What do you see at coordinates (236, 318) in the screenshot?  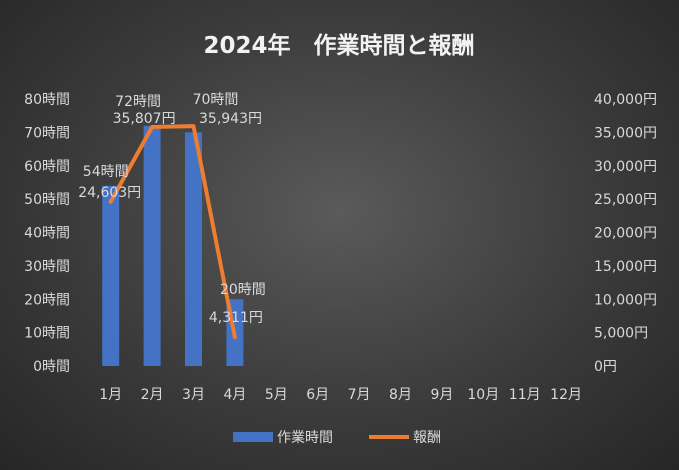 I see `line-data-label: 4,311円` at bounding box center [236, 318].